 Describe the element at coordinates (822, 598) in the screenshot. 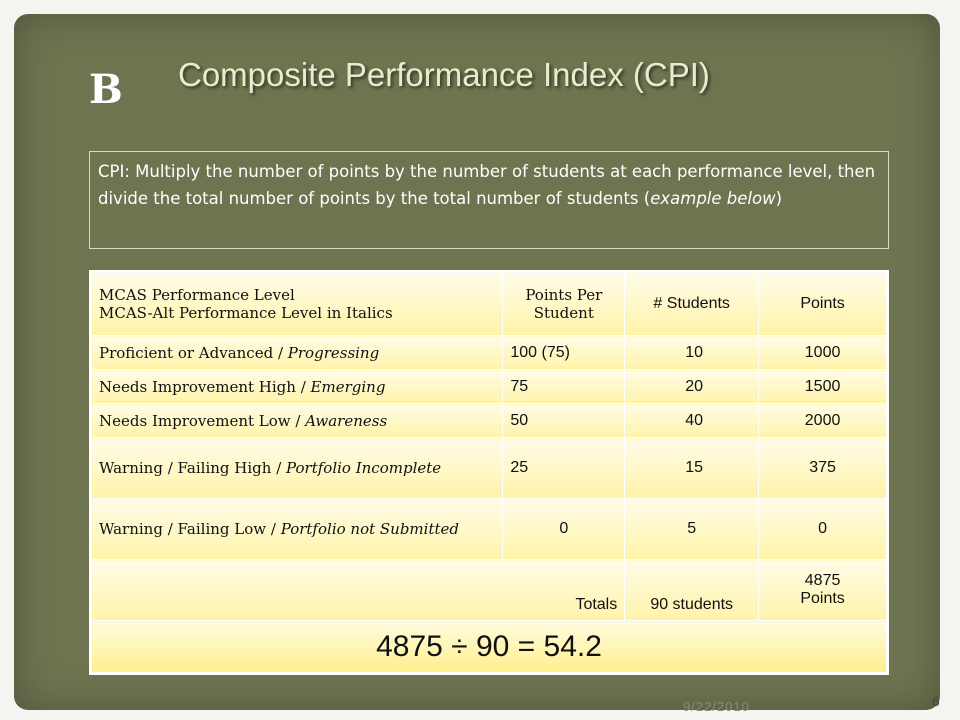

I see `totals-points-unit: Points` at that location.